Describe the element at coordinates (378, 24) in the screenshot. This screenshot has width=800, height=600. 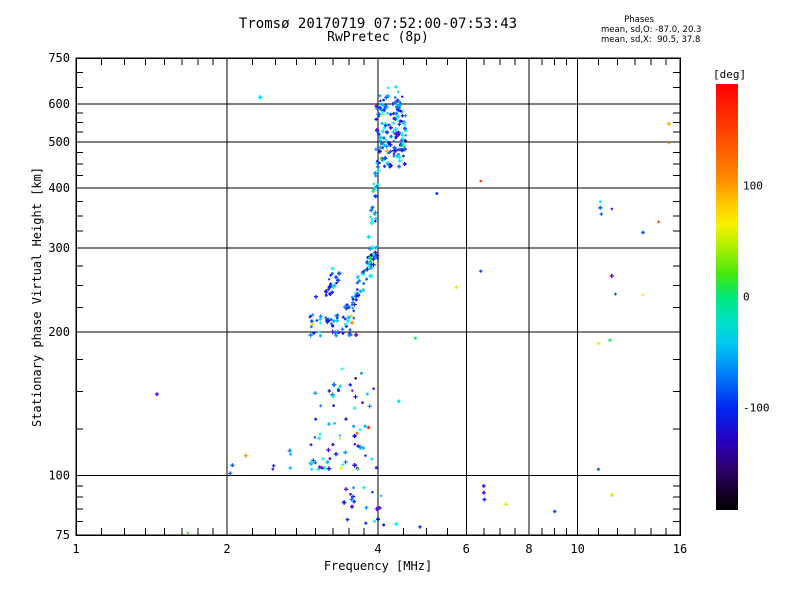
I see `plot-title: Tromsø 20170719 07:52:00-07:53:43` at that location.